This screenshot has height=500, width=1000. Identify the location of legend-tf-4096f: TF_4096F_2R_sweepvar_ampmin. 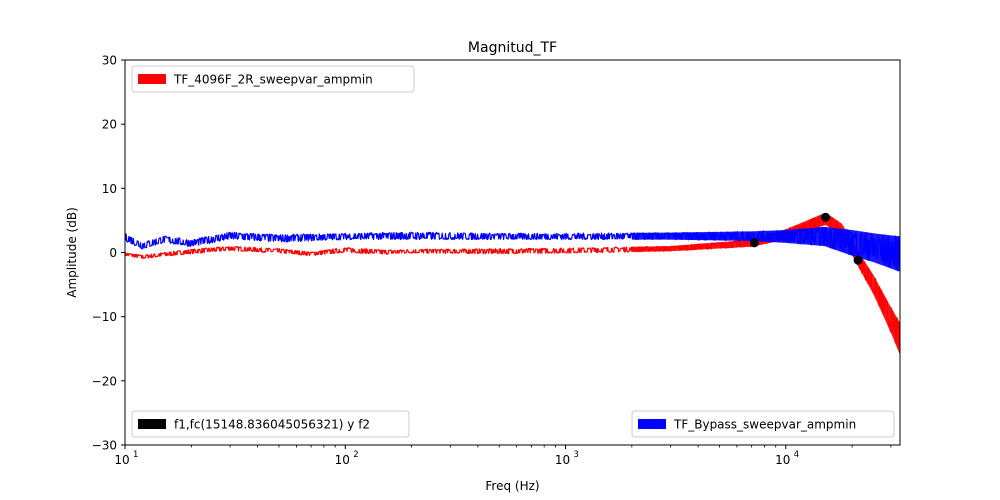
(273, 79).